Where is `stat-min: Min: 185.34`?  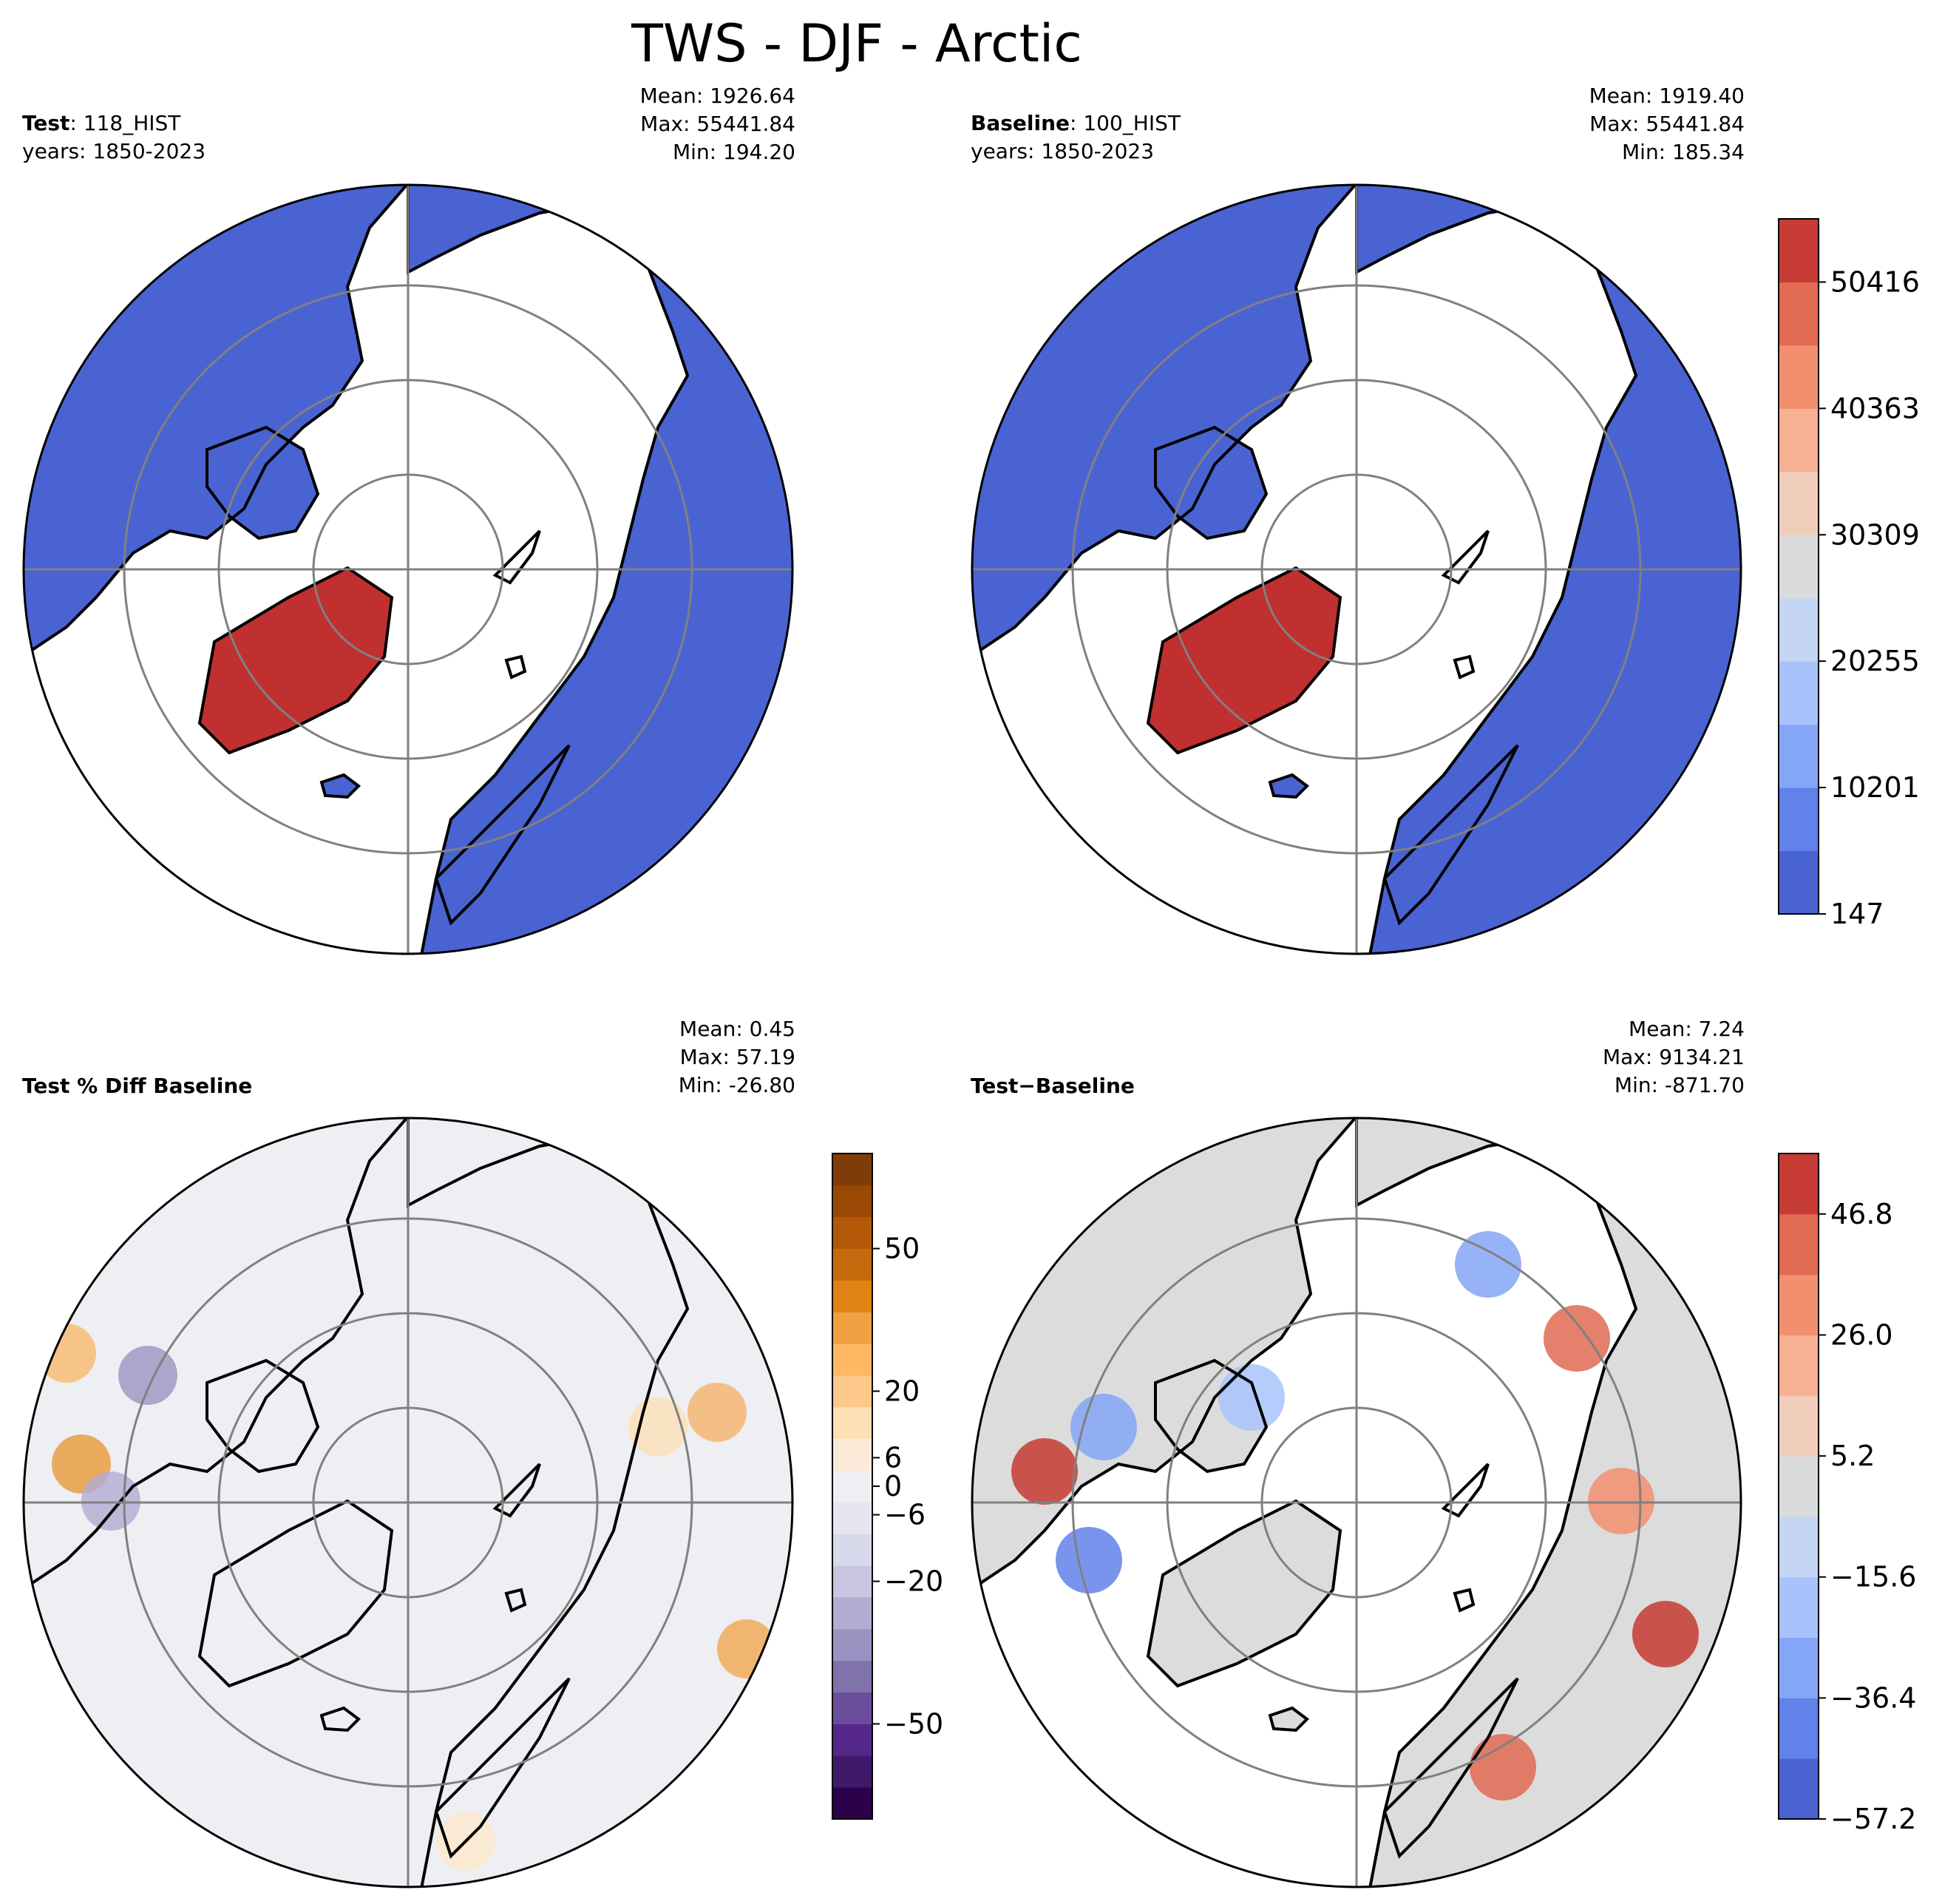
stat-min: Min: 185.34 is located at coordinates (1683, 152).